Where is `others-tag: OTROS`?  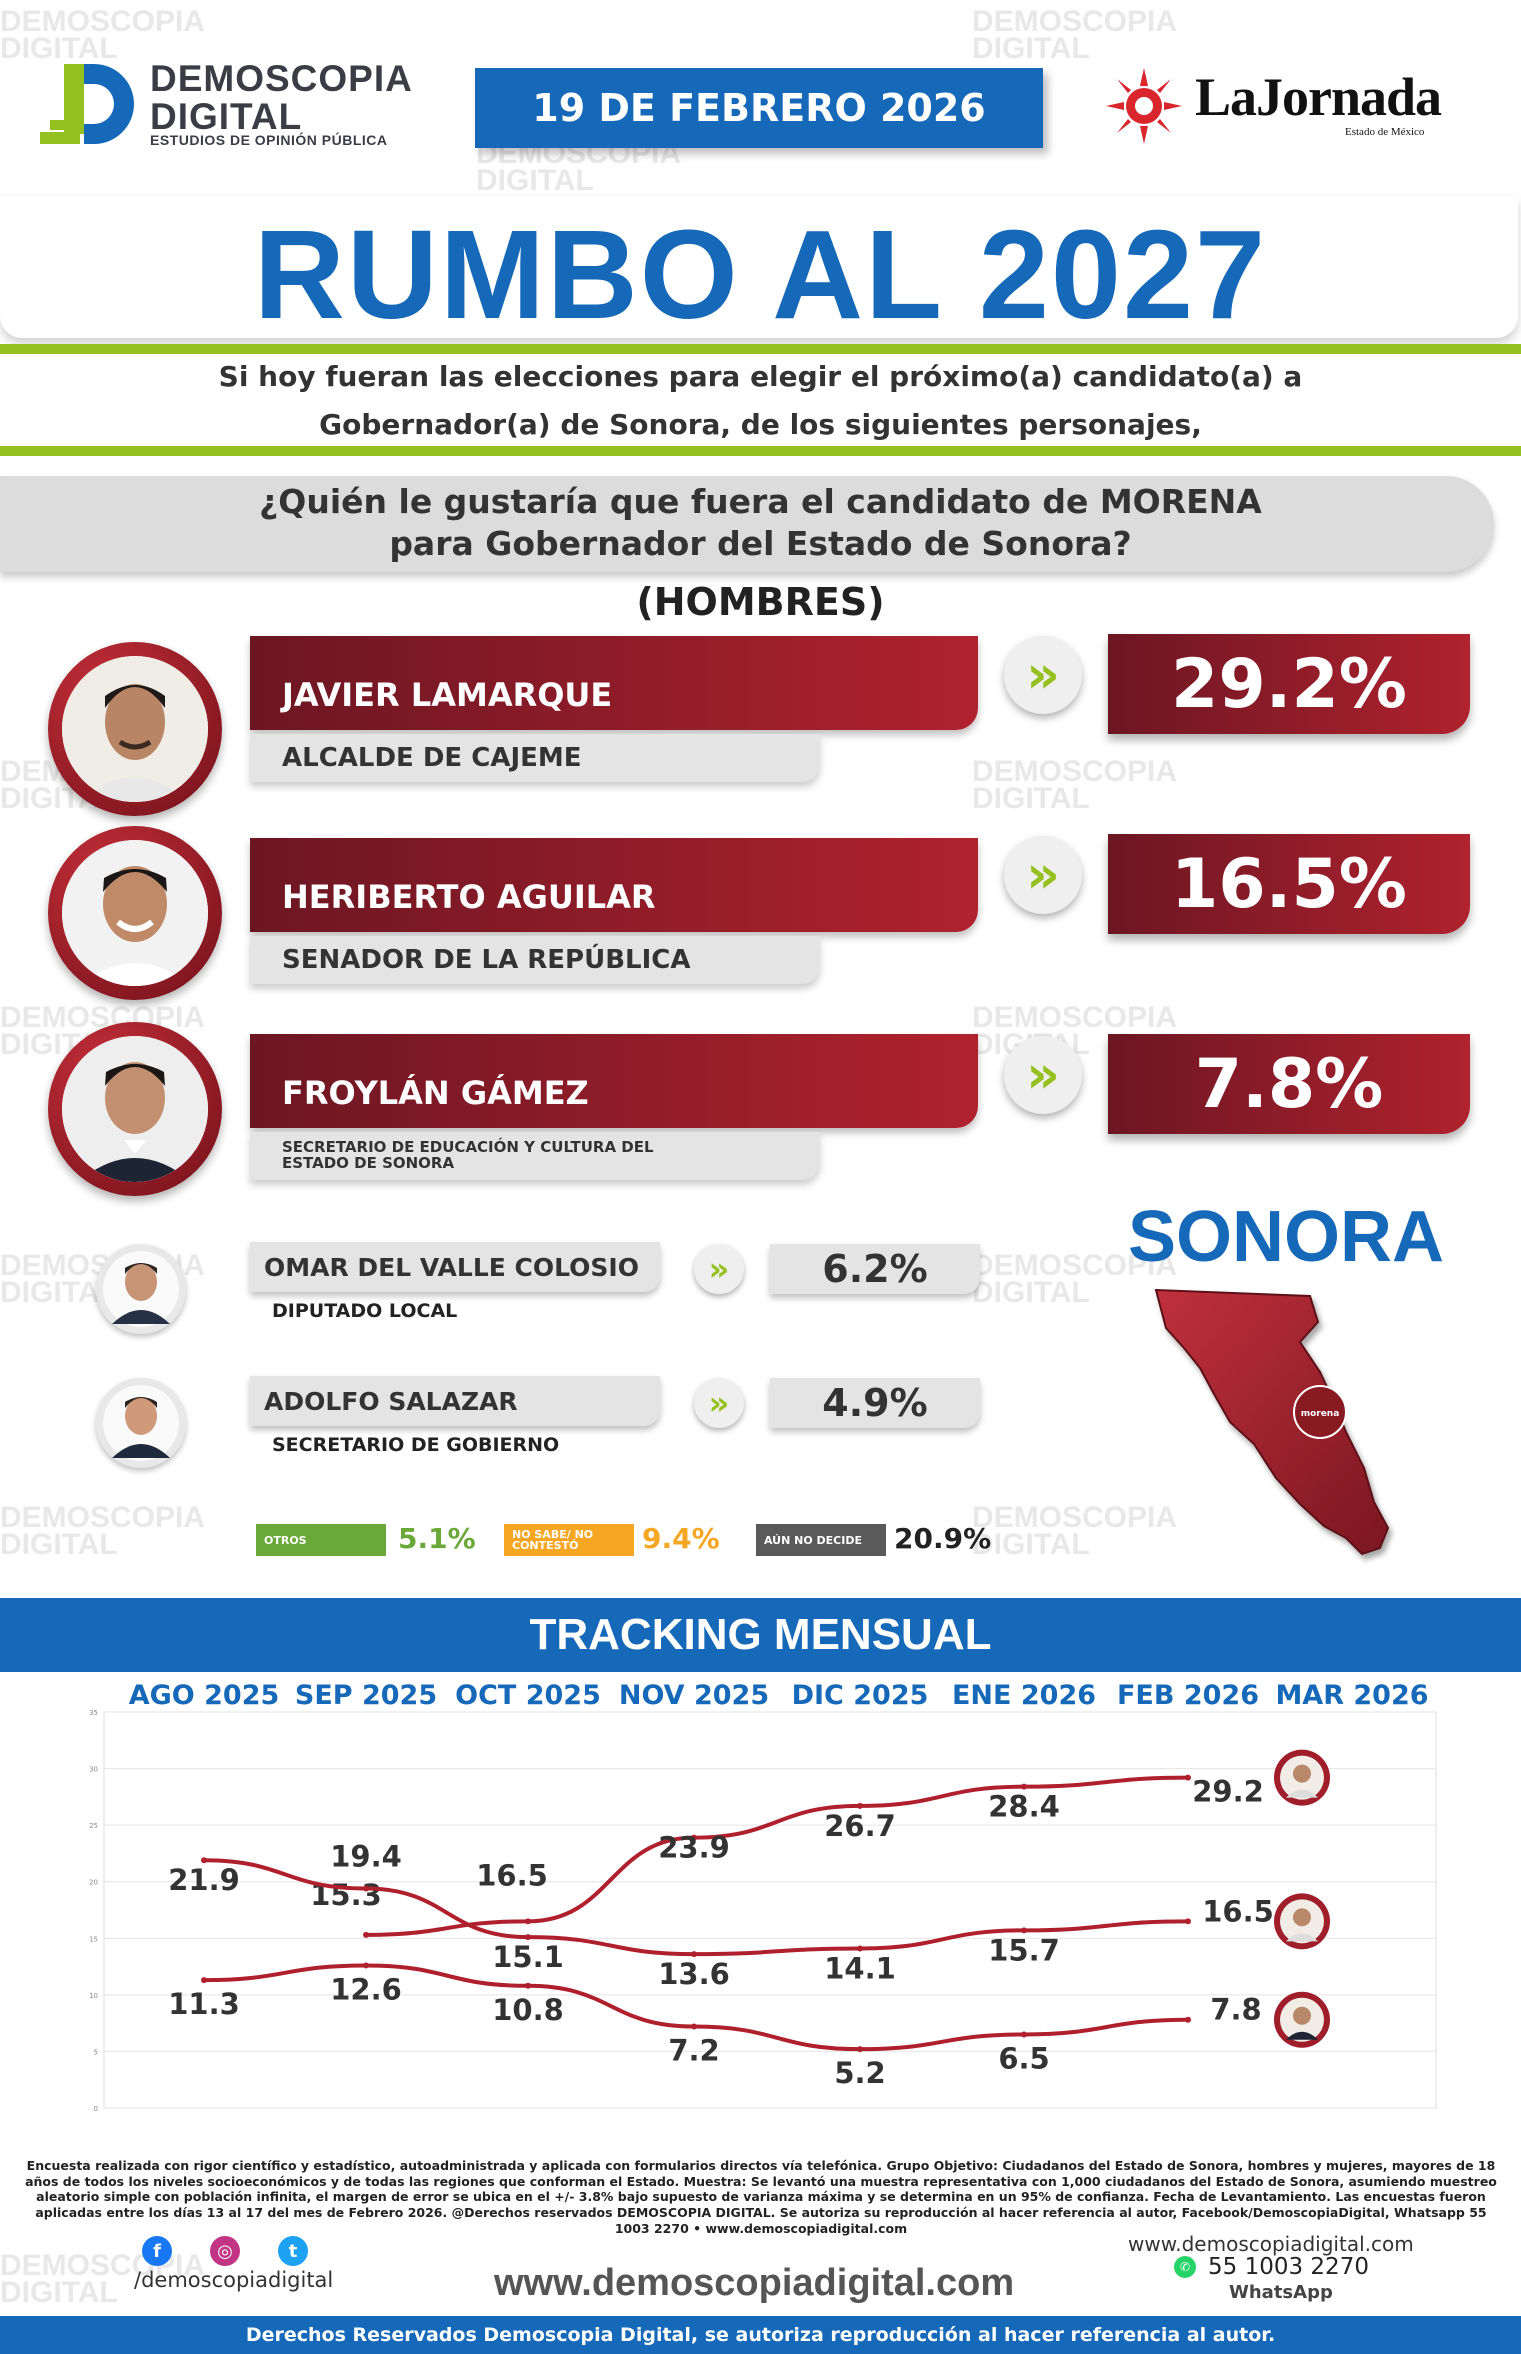 others-tag: OTROS is located at coordinates (321, 1540).